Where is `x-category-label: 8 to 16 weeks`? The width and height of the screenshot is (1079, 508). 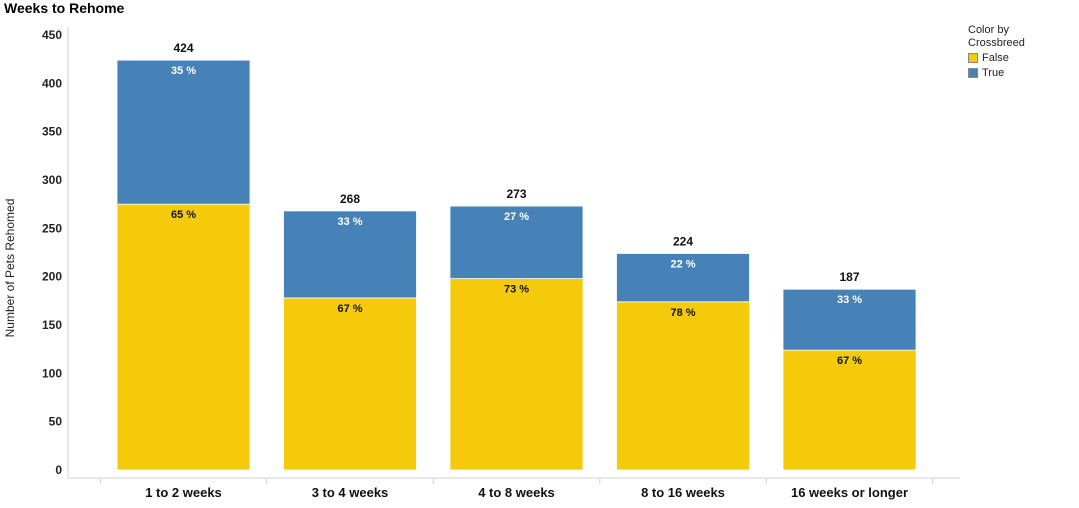
x-category-label: 8 to 16 weeks is located at coordinates (683, 492).